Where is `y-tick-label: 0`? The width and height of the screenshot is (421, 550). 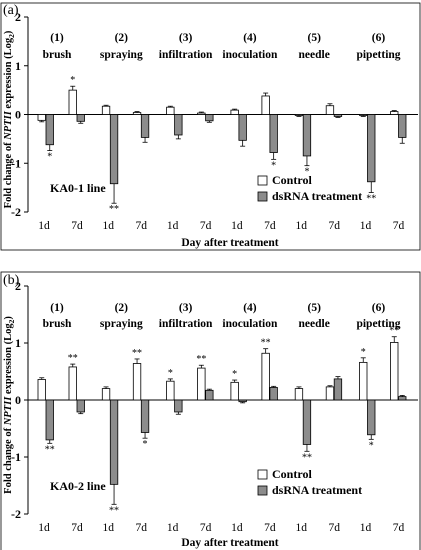
y-tick-label: 0 is located at coordinates (18, 400).